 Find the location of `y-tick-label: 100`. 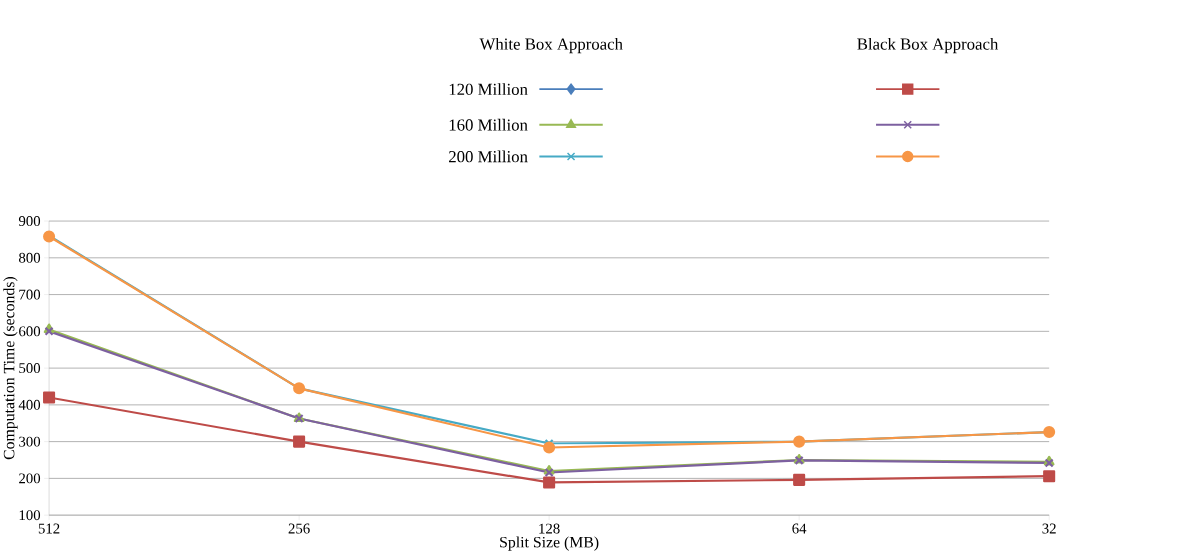

y-tick-label: 100 is located at coordinates (30, 515).